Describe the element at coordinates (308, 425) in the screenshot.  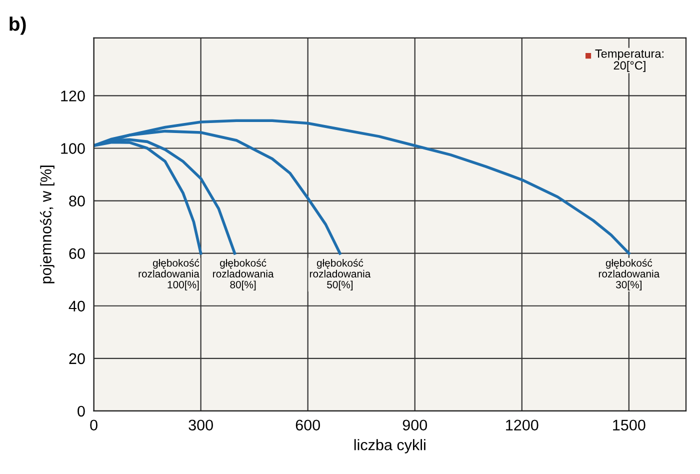
I see `x-tick-label: 600` at that location.